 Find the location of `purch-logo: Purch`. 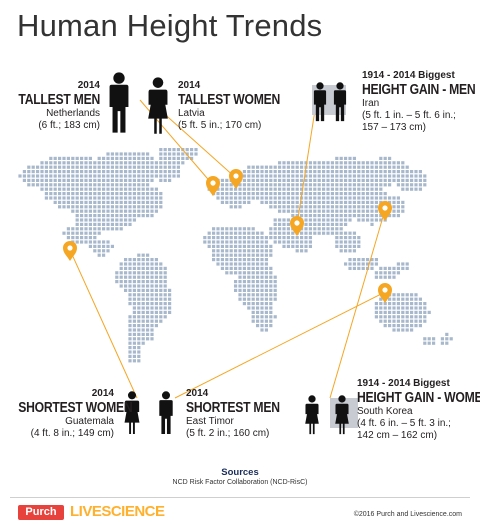

purch-logo: Purch is located at coordinates (41, 512).